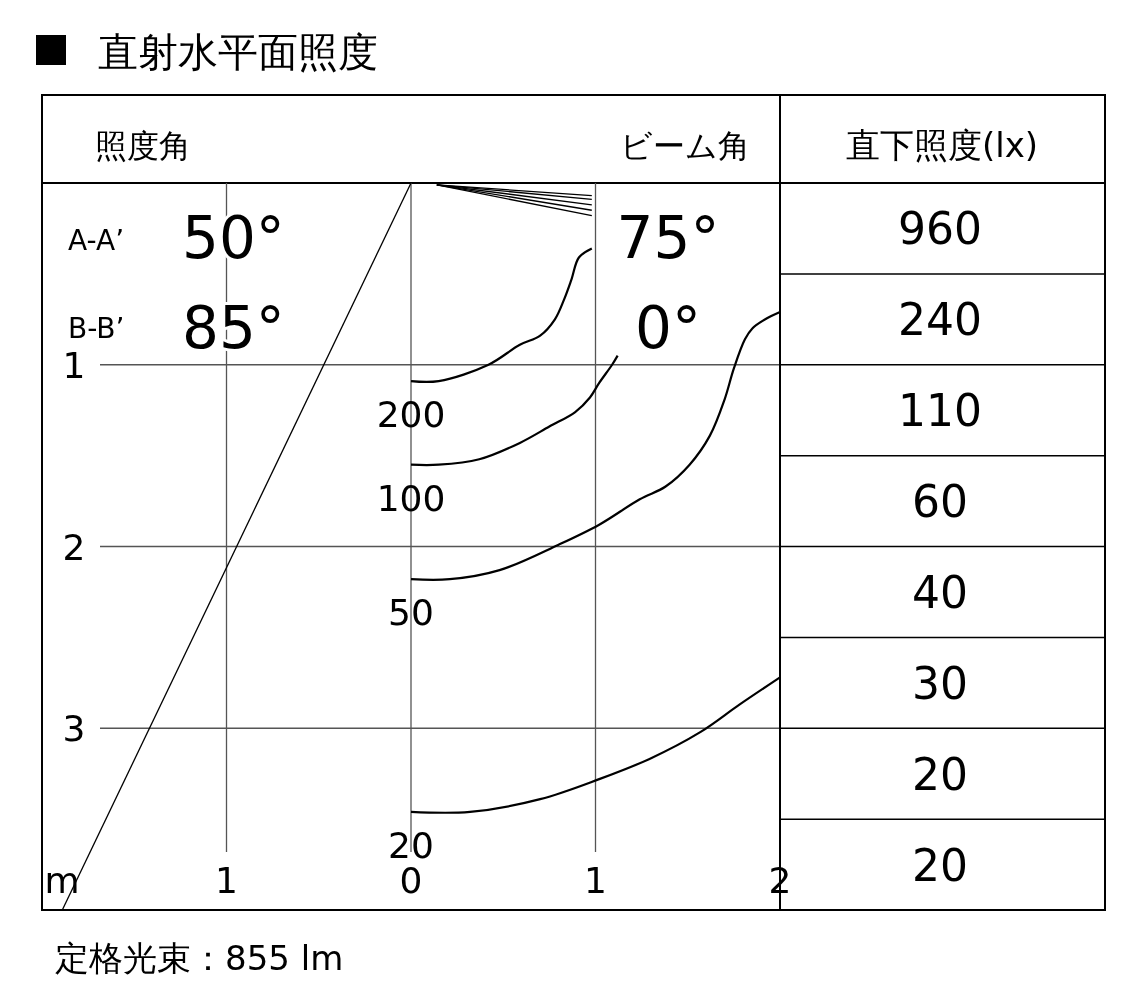 This screenshot has width=1126, height=999. What do you see at coordinates (940, 411) in the screenshot?
I see `data-label: 110` at bounding box center [940, 411].